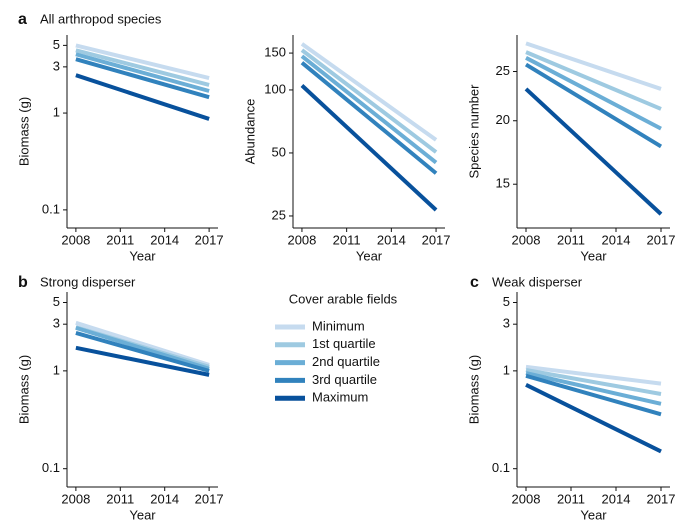  Describe the element at coordinates (344, 343) in the screenshot. I see `legend-label: 1st quartile` at that location.